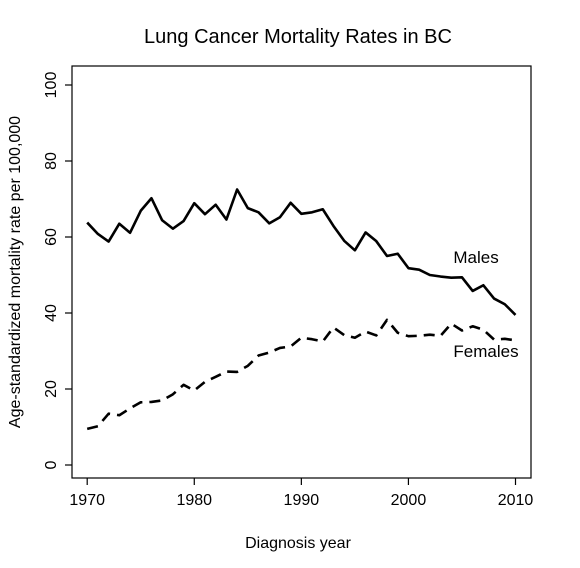 The height and width of the screenshot is (568, 580). What do you see at coordinates (51, 313) in the screenshot?
I see `y-tick-label: 40` at bounding box center [51, 313].